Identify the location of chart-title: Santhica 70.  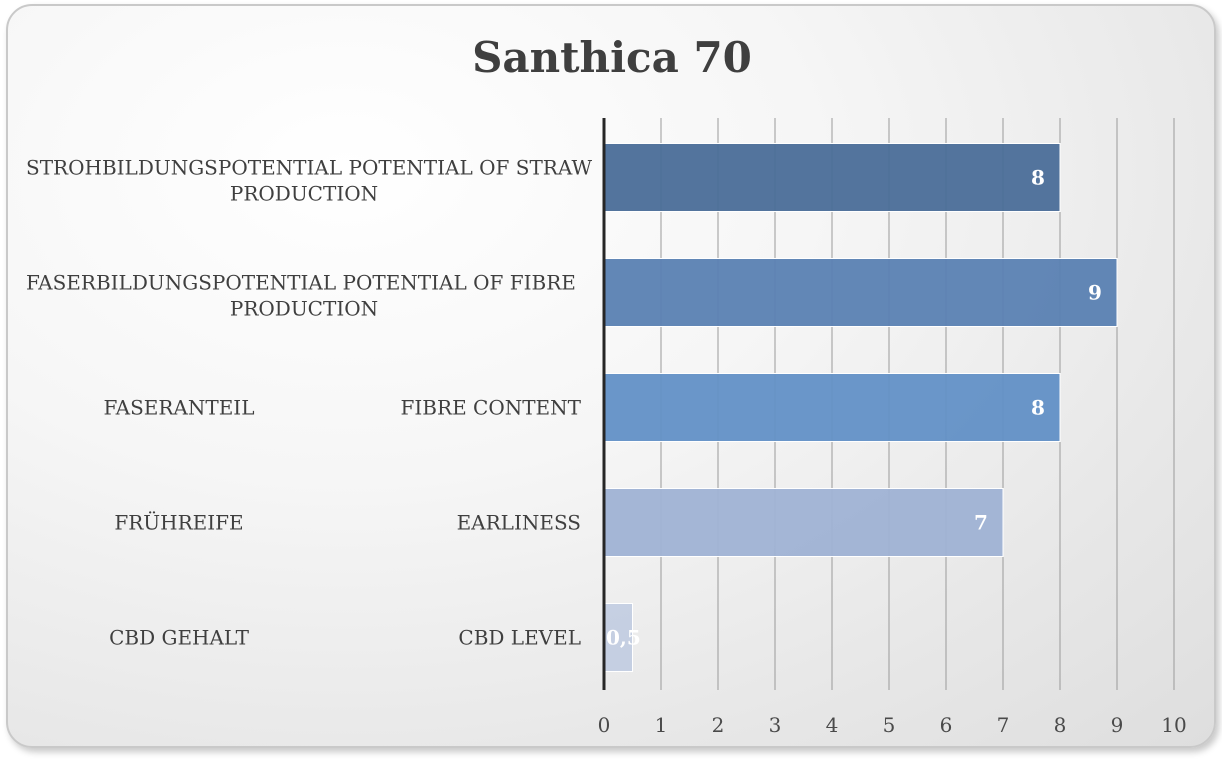
(612, 57).